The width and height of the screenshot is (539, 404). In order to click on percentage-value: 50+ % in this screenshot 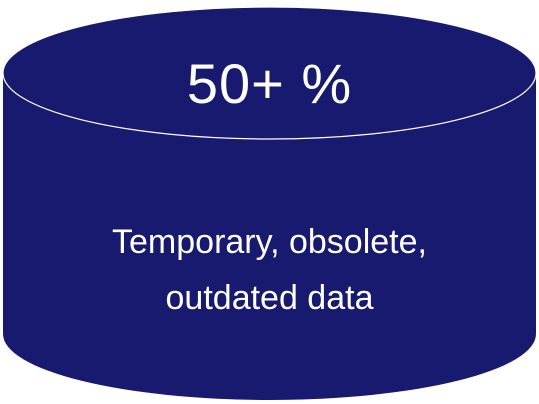, I will do `click(269, 83)`.